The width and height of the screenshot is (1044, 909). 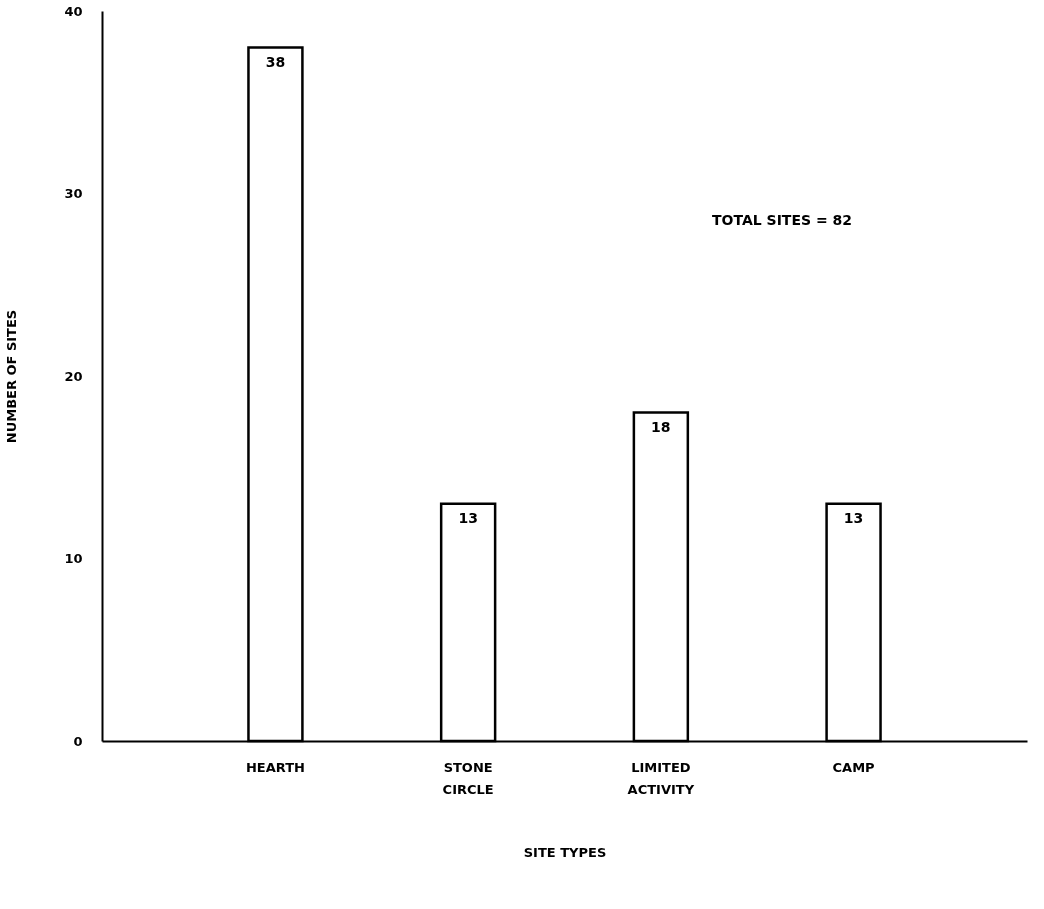 I want to click on y-tick-label: 10, so click(x=73, y=558).